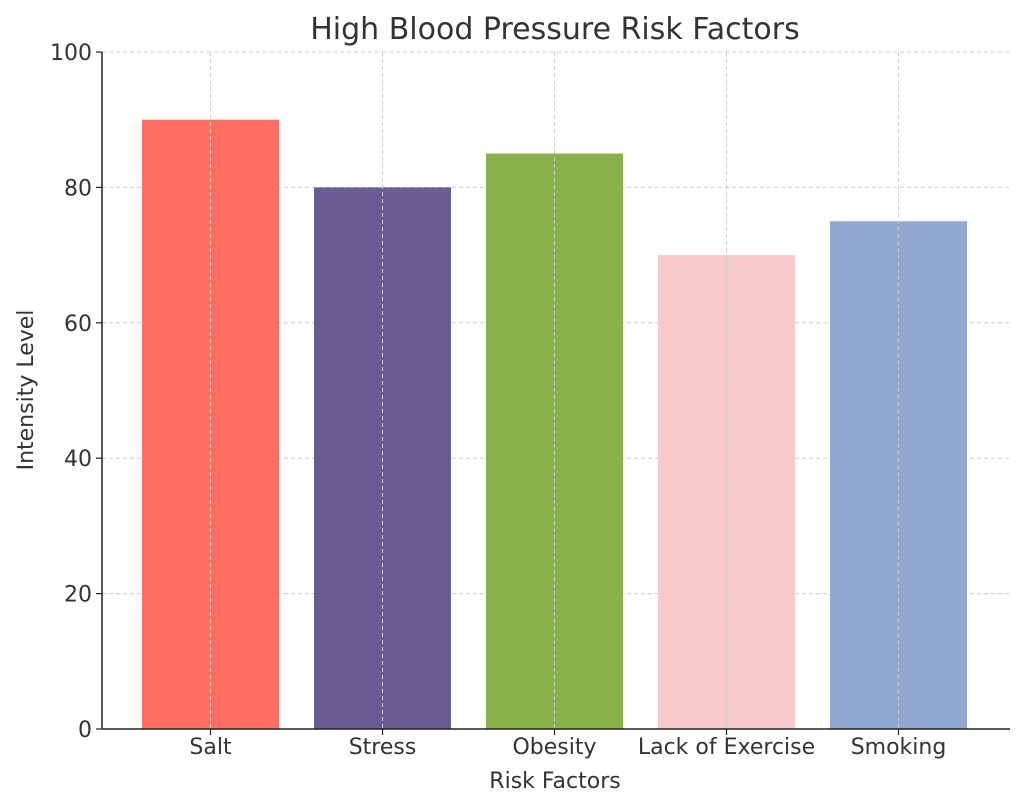 The width and height of the screenshot is (1024, 807). Describe the element at coordinates (78, 459) in the screenshot. I see `y-tick-label: 40` at that location.